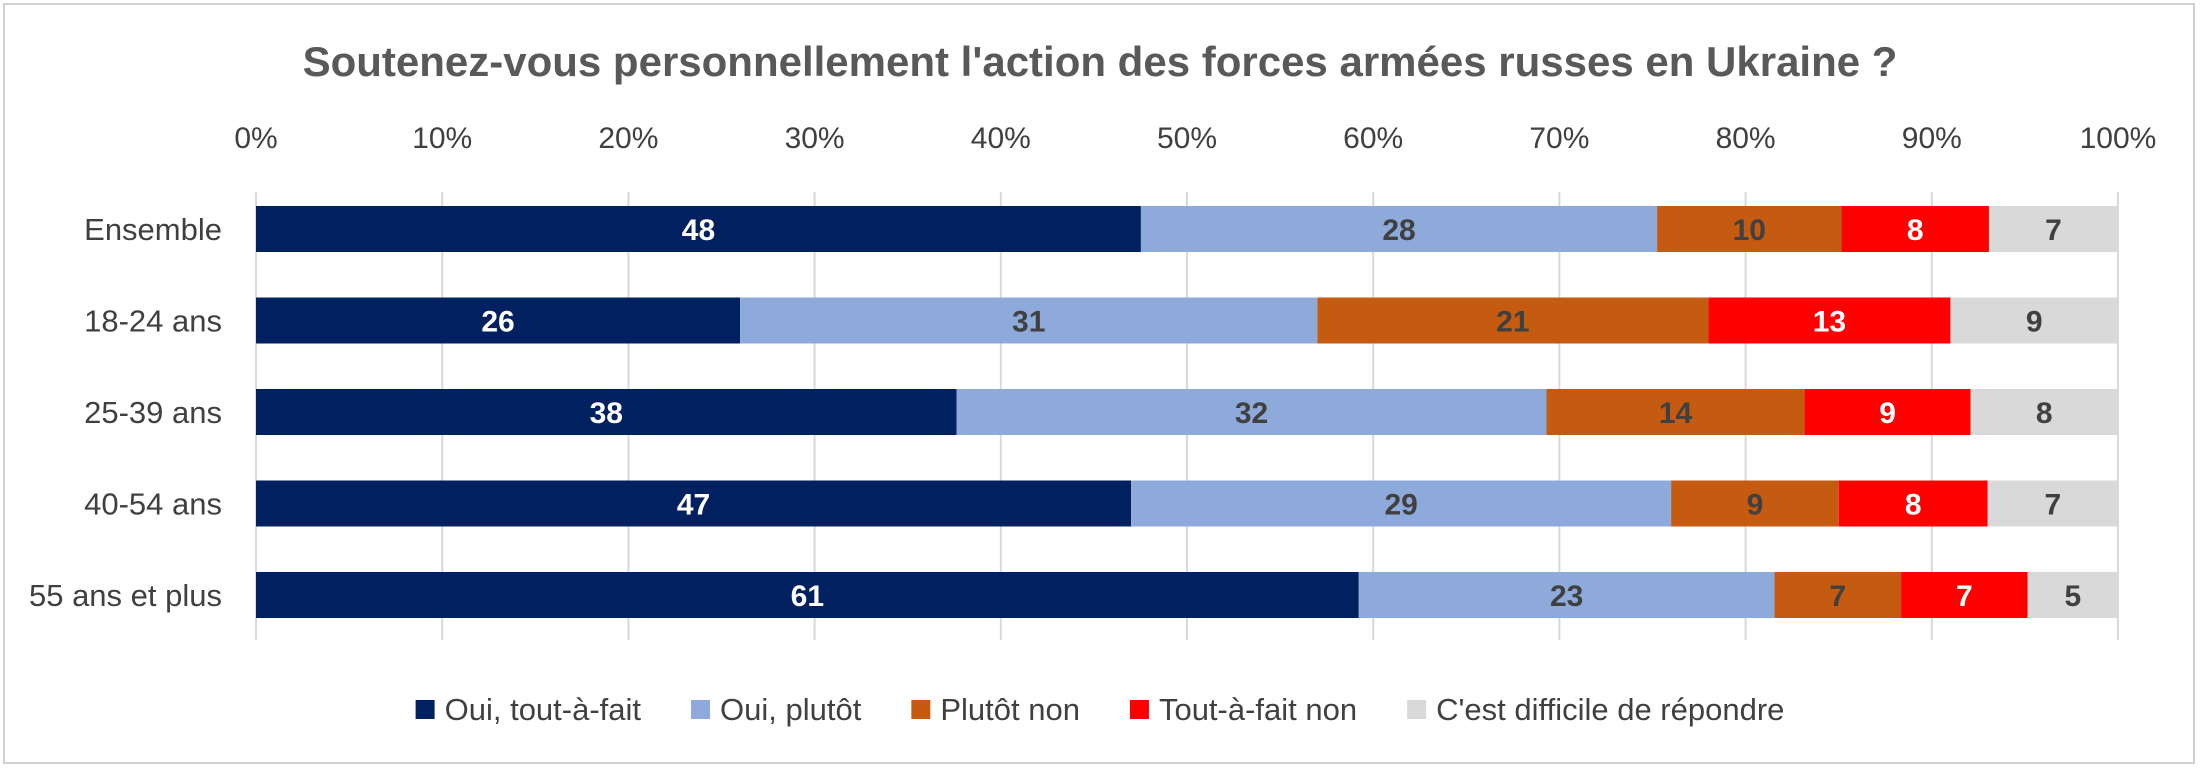  What do you see at coordinates (1373, 138) in the screenshot?
I see `x-tick-label: 60%` at bounding box center [1373, 138].